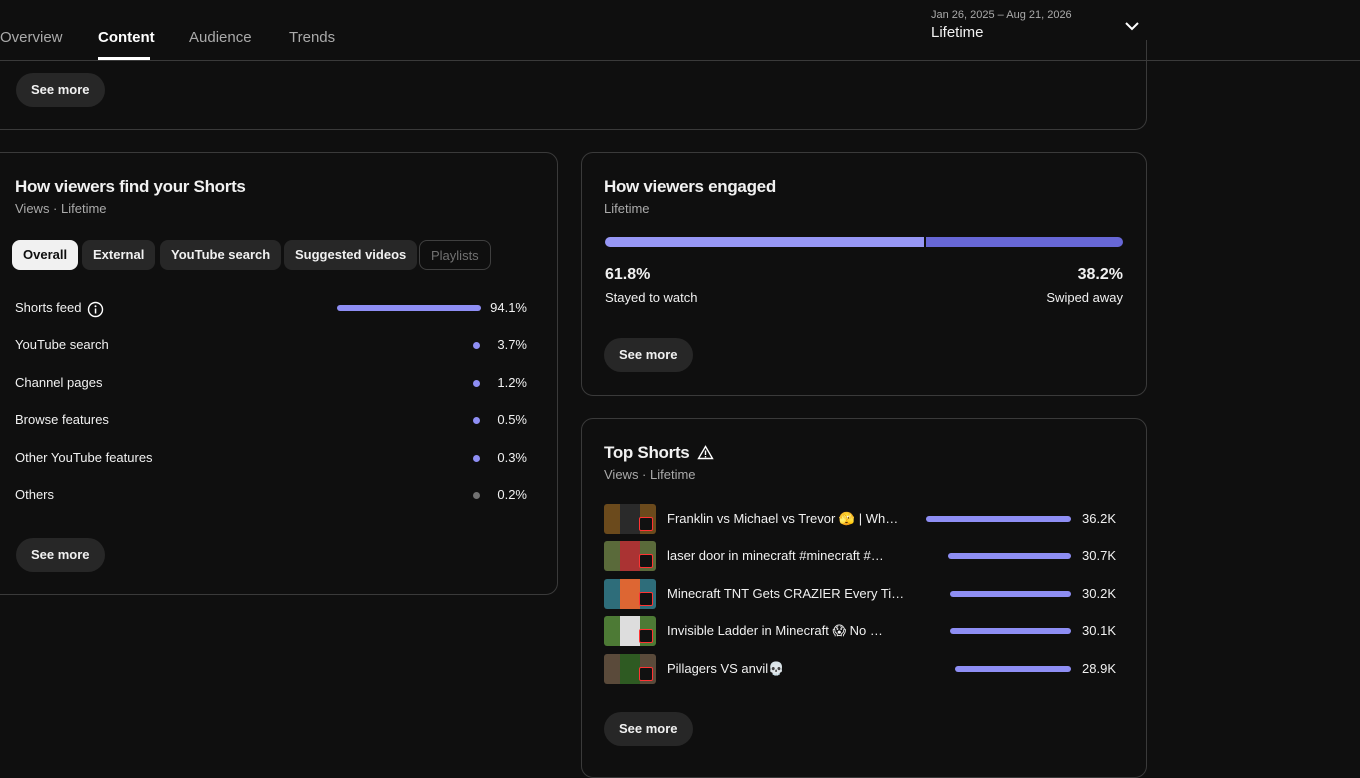 The width and height of the screenshot is (1360, 778). Describe the element at coordinates (705, 452) in the screenshot. I see `warning-icon` at that location.